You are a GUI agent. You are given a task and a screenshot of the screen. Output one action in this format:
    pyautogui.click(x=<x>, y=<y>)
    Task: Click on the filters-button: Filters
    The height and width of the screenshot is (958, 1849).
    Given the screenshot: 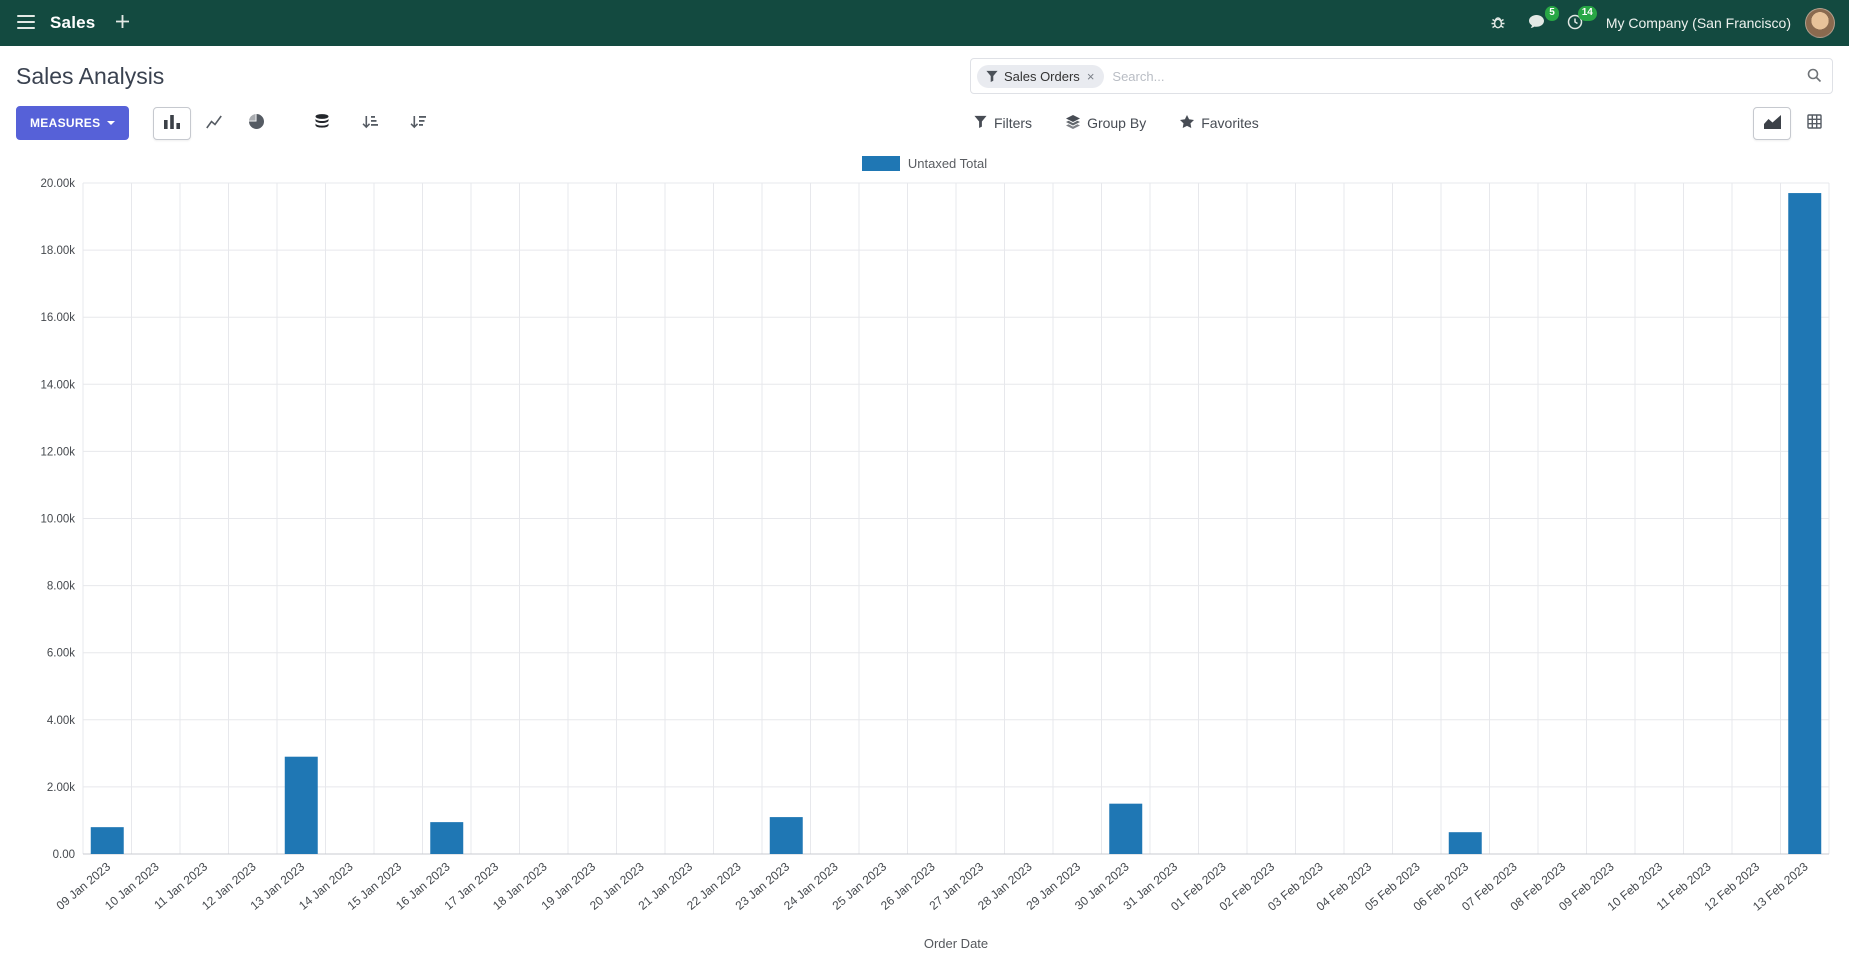 What is the action you would take?
    pyautogui.click(x=1003, y=123)
    